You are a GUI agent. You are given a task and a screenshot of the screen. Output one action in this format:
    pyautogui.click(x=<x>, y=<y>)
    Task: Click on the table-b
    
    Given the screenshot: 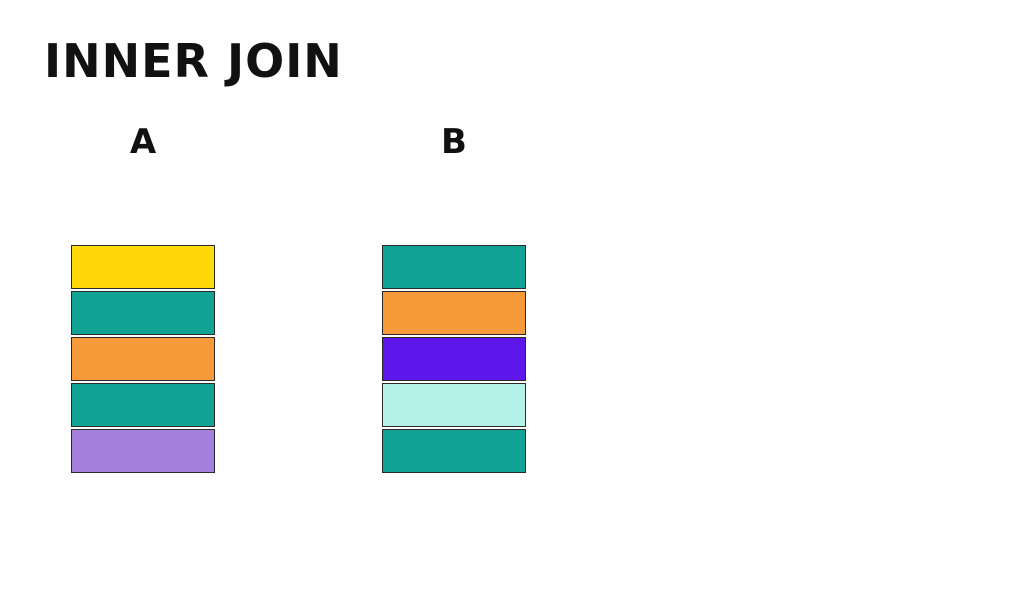 What is the action you would take?
    pyautogui.click(x=454, y=360)
    